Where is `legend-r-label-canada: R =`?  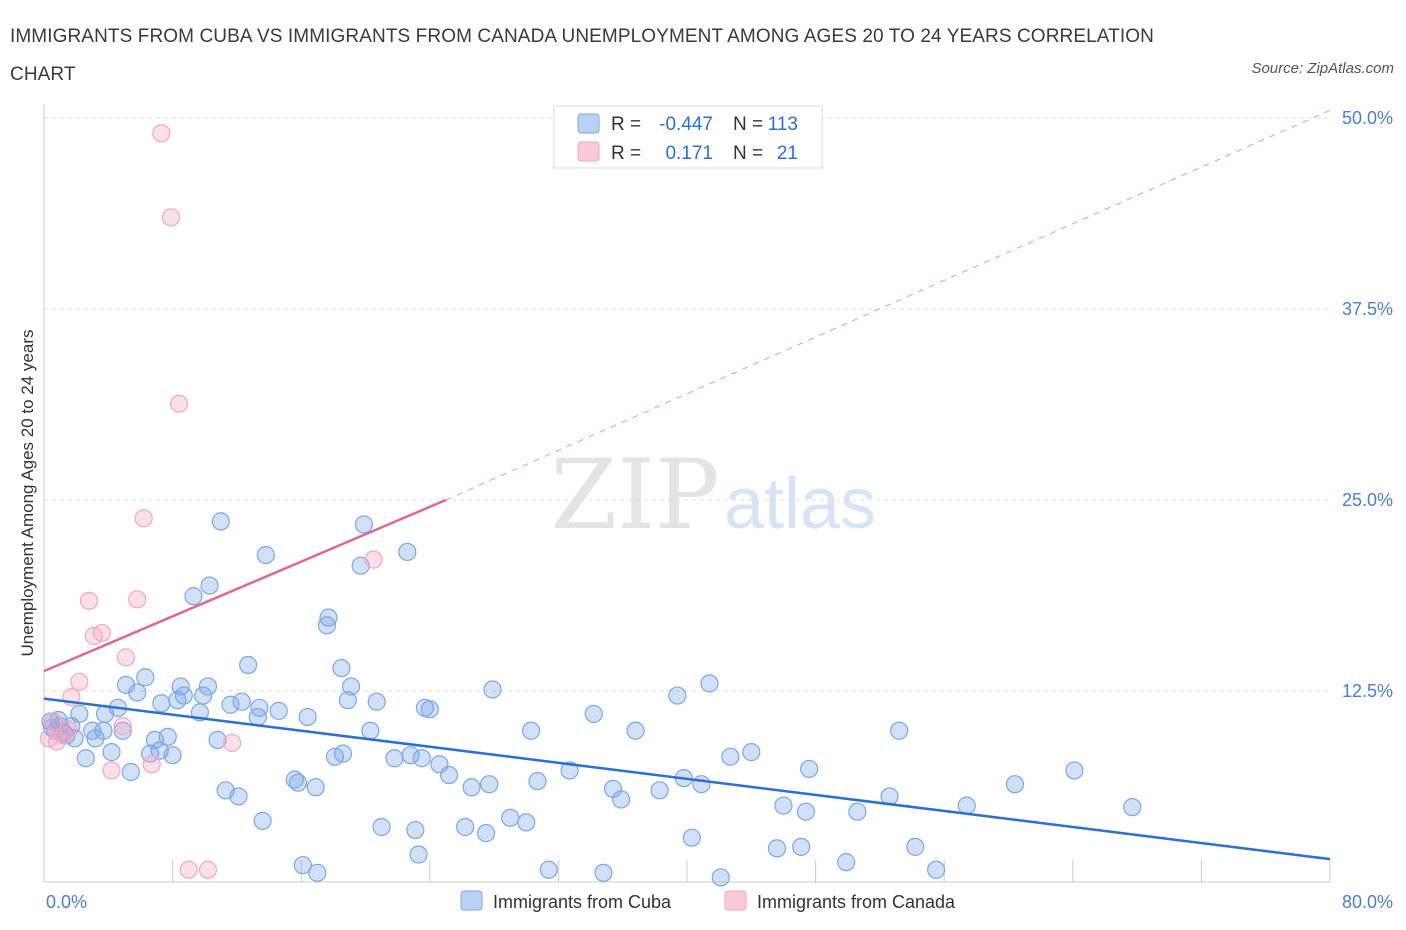 legend-r-label-canada: R = is located at coordinates (626, 153).